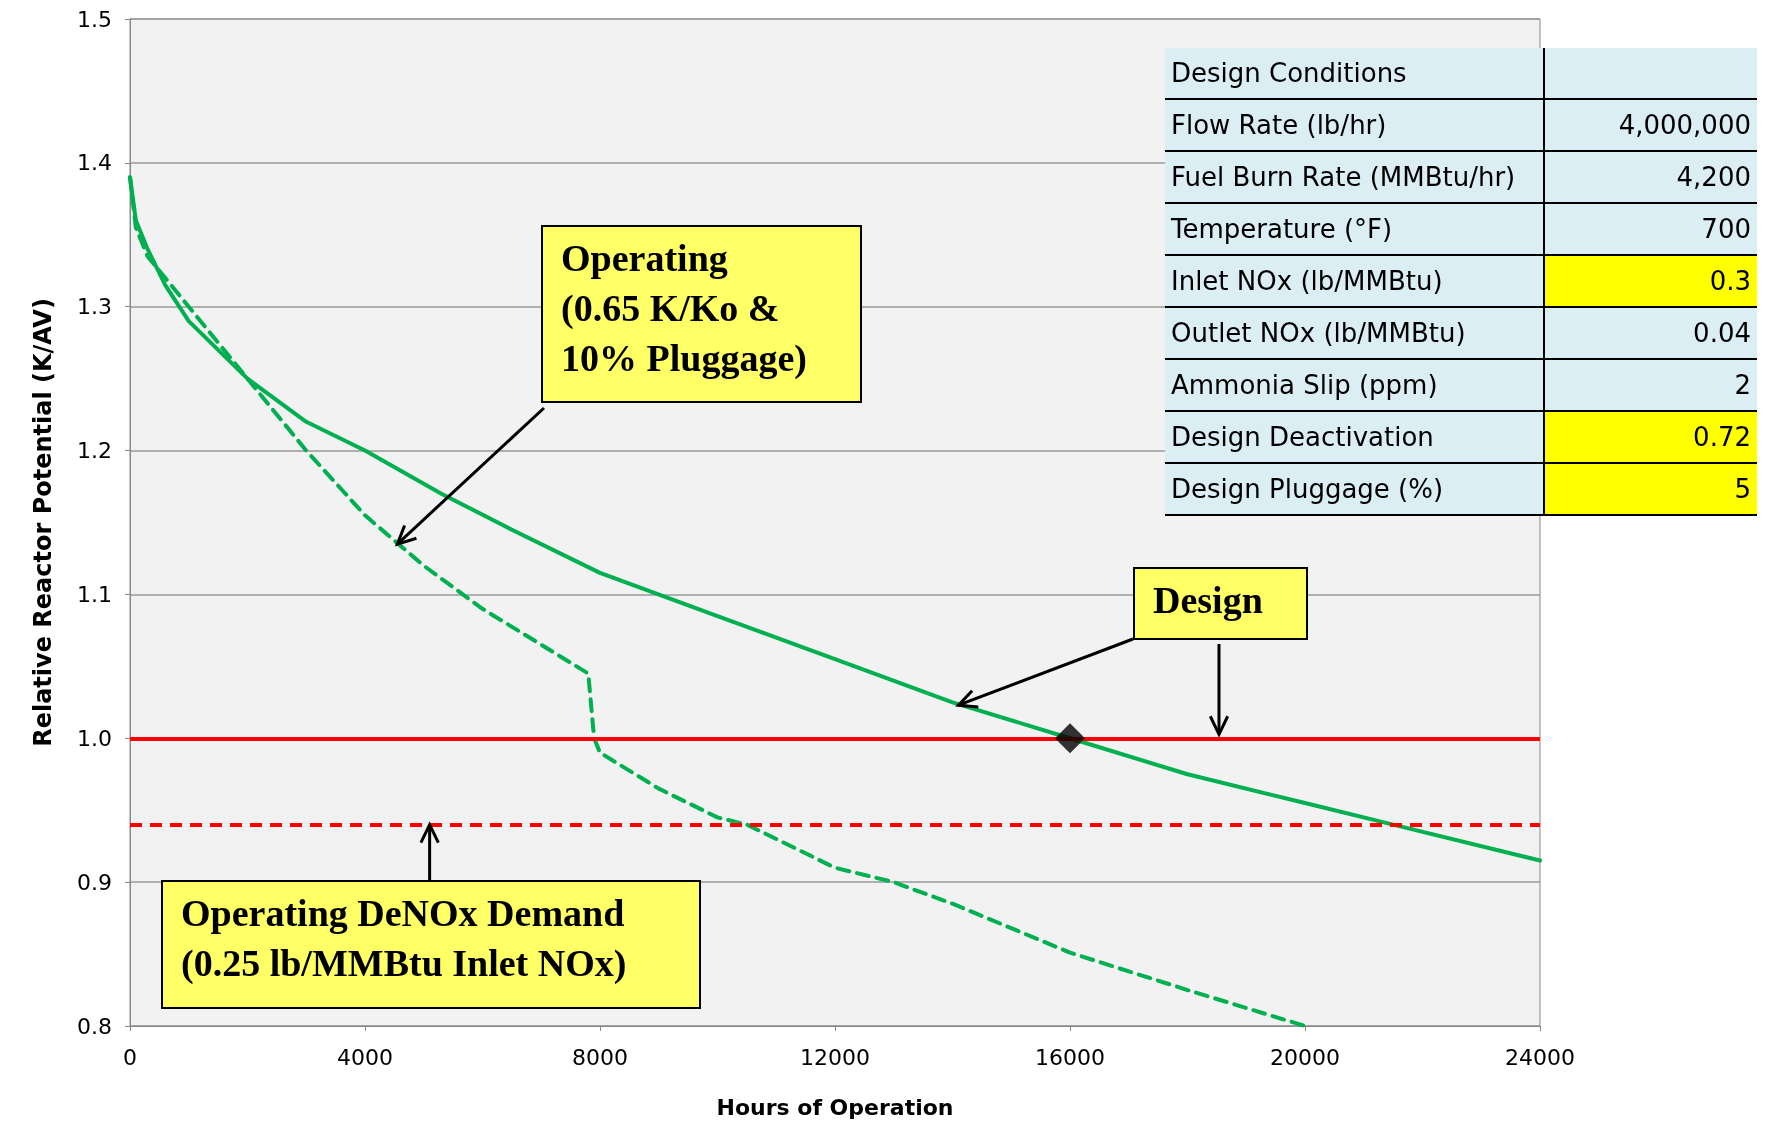  I want to click on text: 2, so click(1742, 385).